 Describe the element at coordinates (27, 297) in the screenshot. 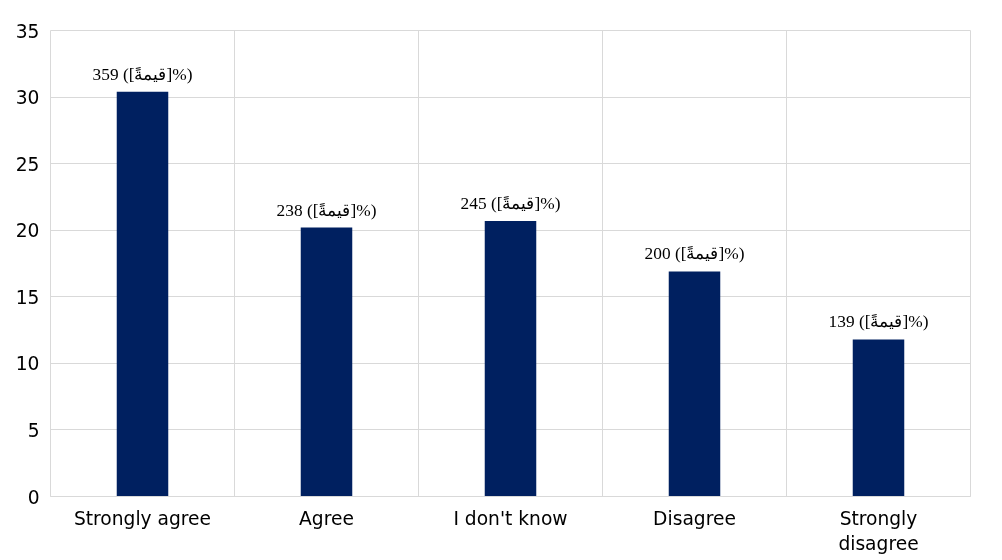

I see `y-tick-label: 15` at that location.